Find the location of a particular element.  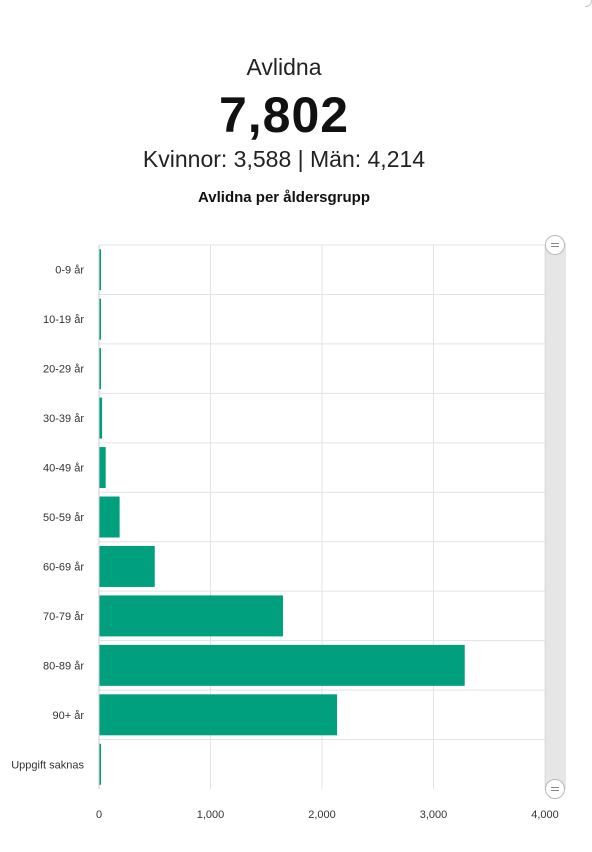

y-axis-category-label: 80-89 år is located at coordinates (63, 666).